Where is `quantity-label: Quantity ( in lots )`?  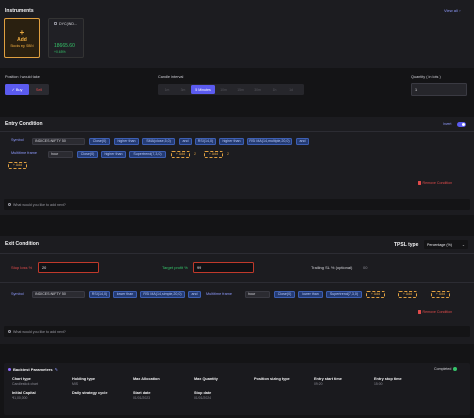
quantity-label: Quantity ( in lots ) is located at coordinates (426, 77).